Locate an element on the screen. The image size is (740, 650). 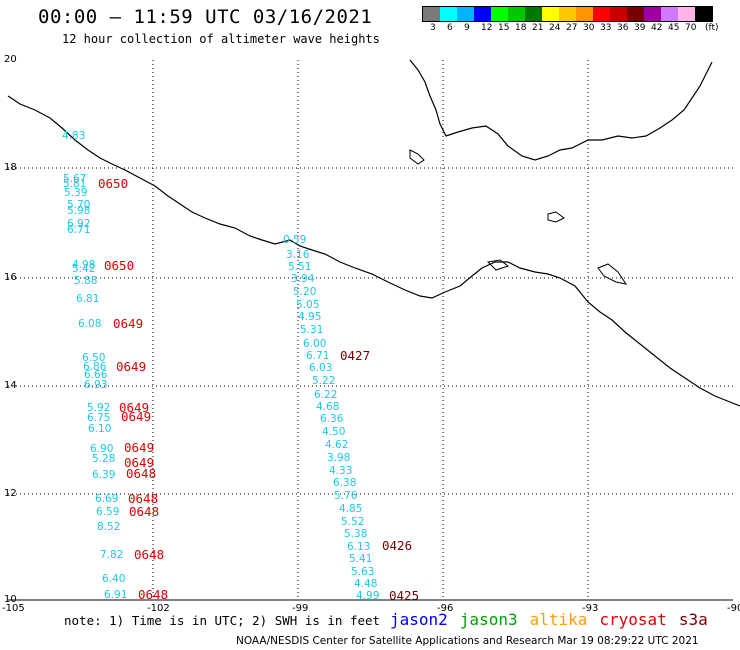
gulf-coast is located at coordinates (561, 110).